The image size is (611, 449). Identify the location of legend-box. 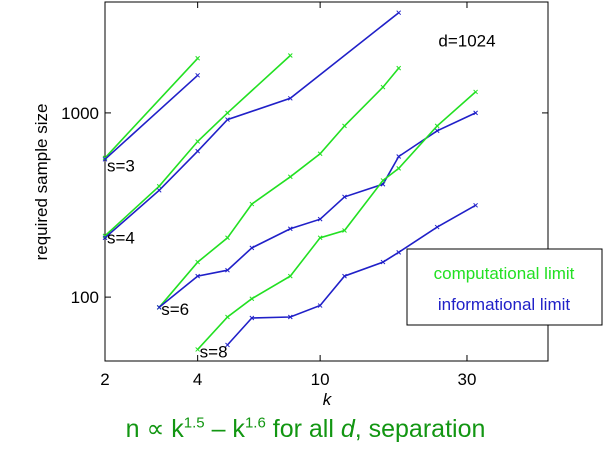
(504, 287).